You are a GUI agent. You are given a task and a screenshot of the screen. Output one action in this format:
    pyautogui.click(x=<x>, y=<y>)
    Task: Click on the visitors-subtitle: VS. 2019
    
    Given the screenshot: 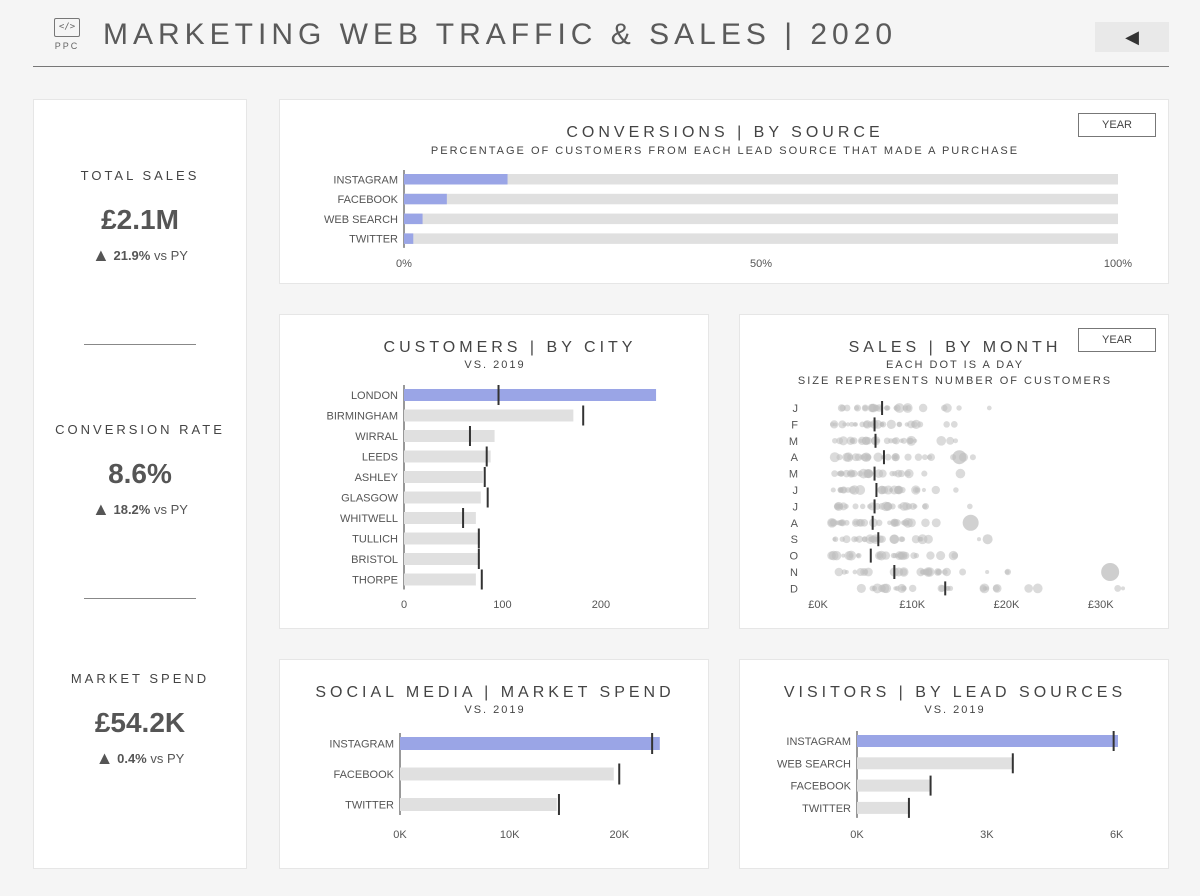 What is the action you would take?
    pyautogui.click(x=955, y=710)
    